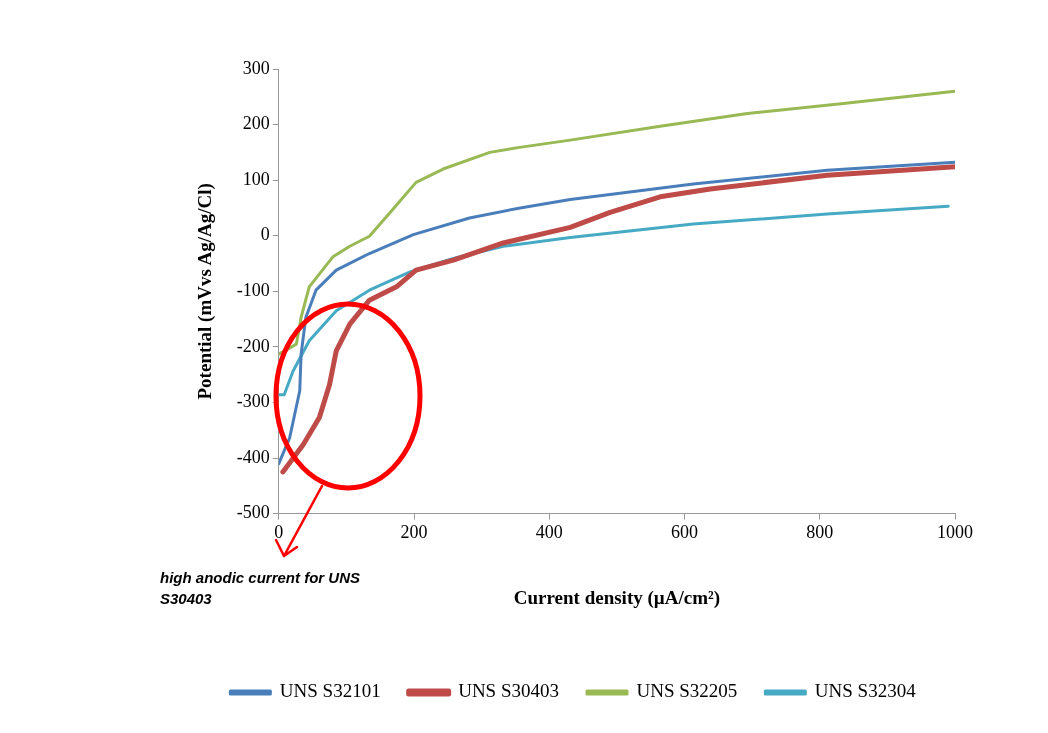 This screenshot has width=1048, height=733. Describe the element at coordinates (279, 532) in the screenshot. I see `x-tick-label: 0` at that location.